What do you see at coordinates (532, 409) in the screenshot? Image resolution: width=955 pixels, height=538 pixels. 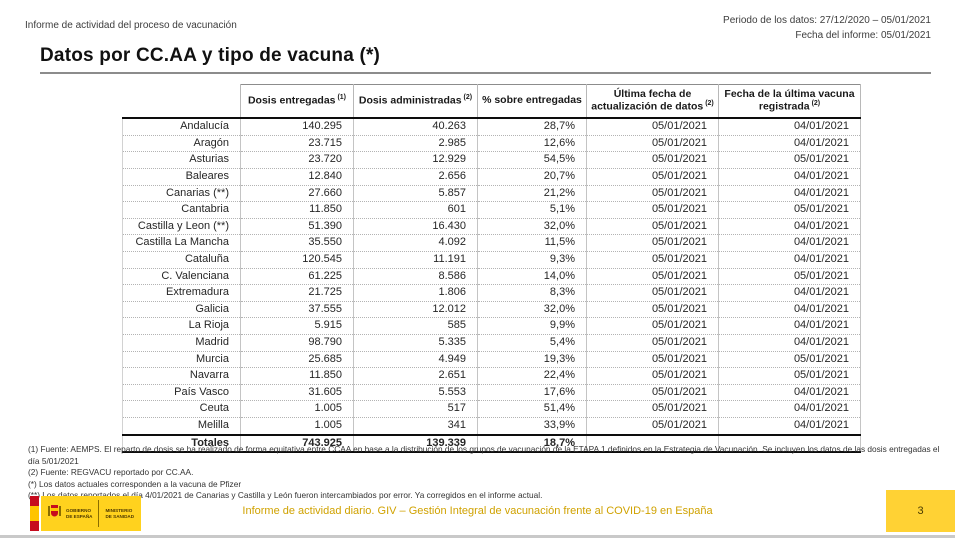 I see `cell-pct: 51,4%` at bounding box center [532, 409].